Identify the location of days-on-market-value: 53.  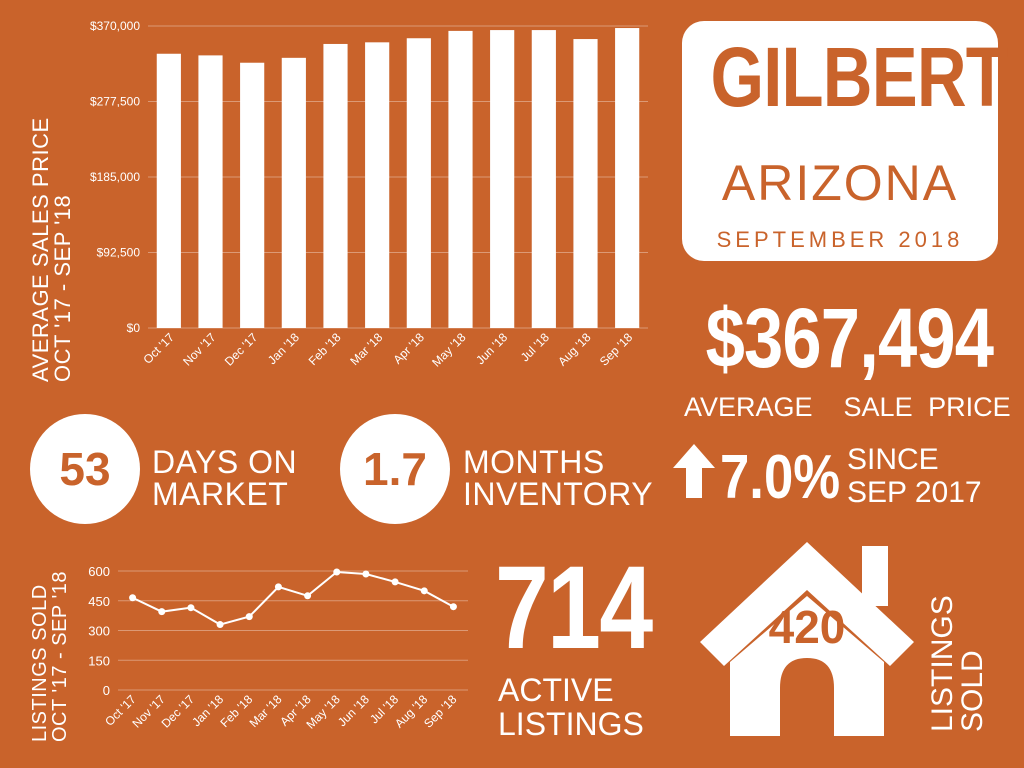
(85, 469).